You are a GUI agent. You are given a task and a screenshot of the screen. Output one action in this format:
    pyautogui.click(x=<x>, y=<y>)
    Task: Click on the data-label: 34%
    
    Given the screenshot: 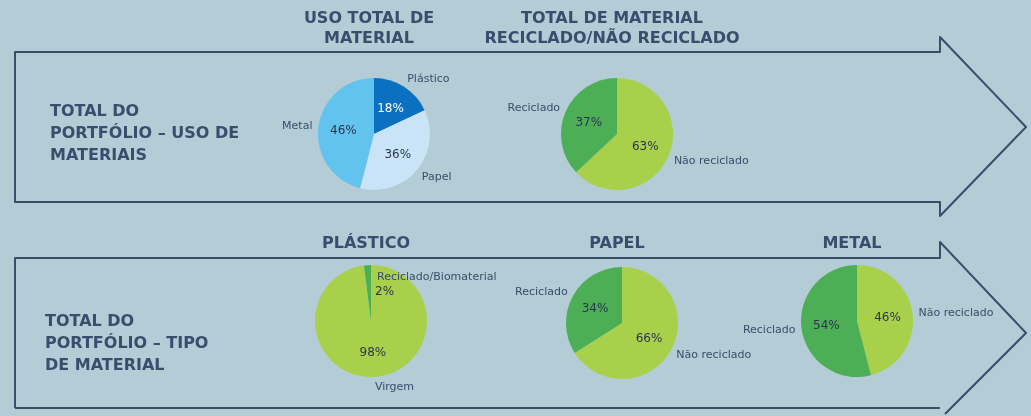 What is the action you would take?
    pyautogui.click(x=595, y=308)
    